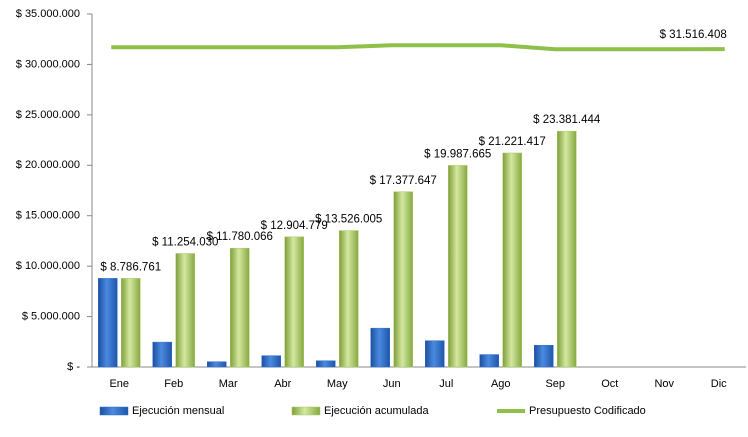  Describe the element at coordinates (446, 384) in the screenshot. I see `x-tick-label: Jul` at that location.